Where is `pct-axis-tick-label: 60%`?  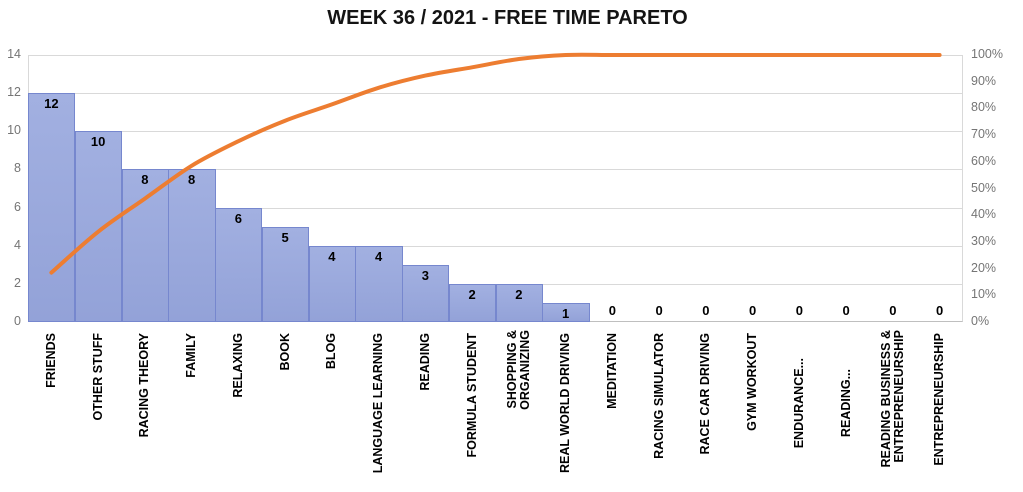
pct-axis-tick-label: 60% is located at coordinates (984, 160).